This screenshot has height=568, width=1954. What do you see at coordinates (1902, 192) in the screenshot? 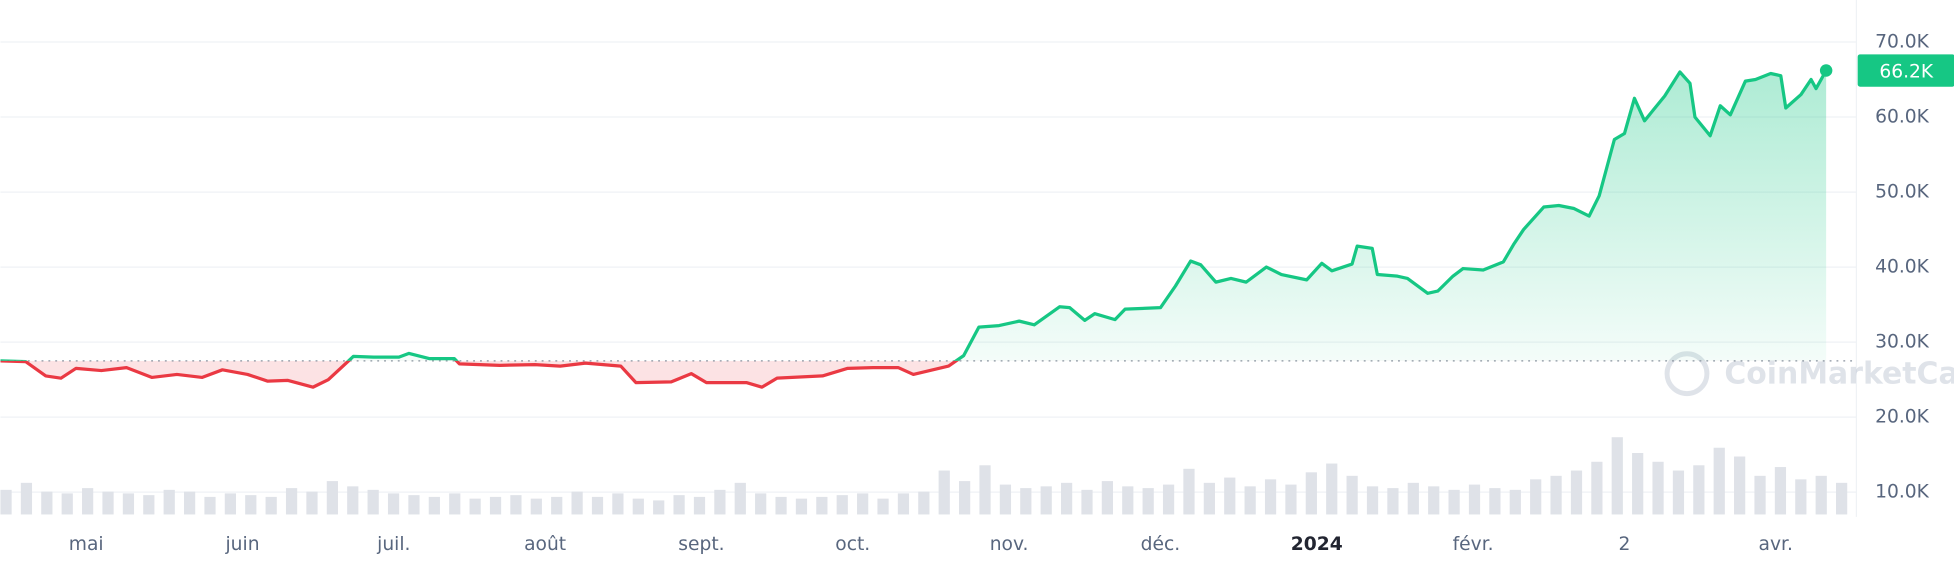
I see `y-tick-label: 50.0K` at bounding box center [1902, 192].